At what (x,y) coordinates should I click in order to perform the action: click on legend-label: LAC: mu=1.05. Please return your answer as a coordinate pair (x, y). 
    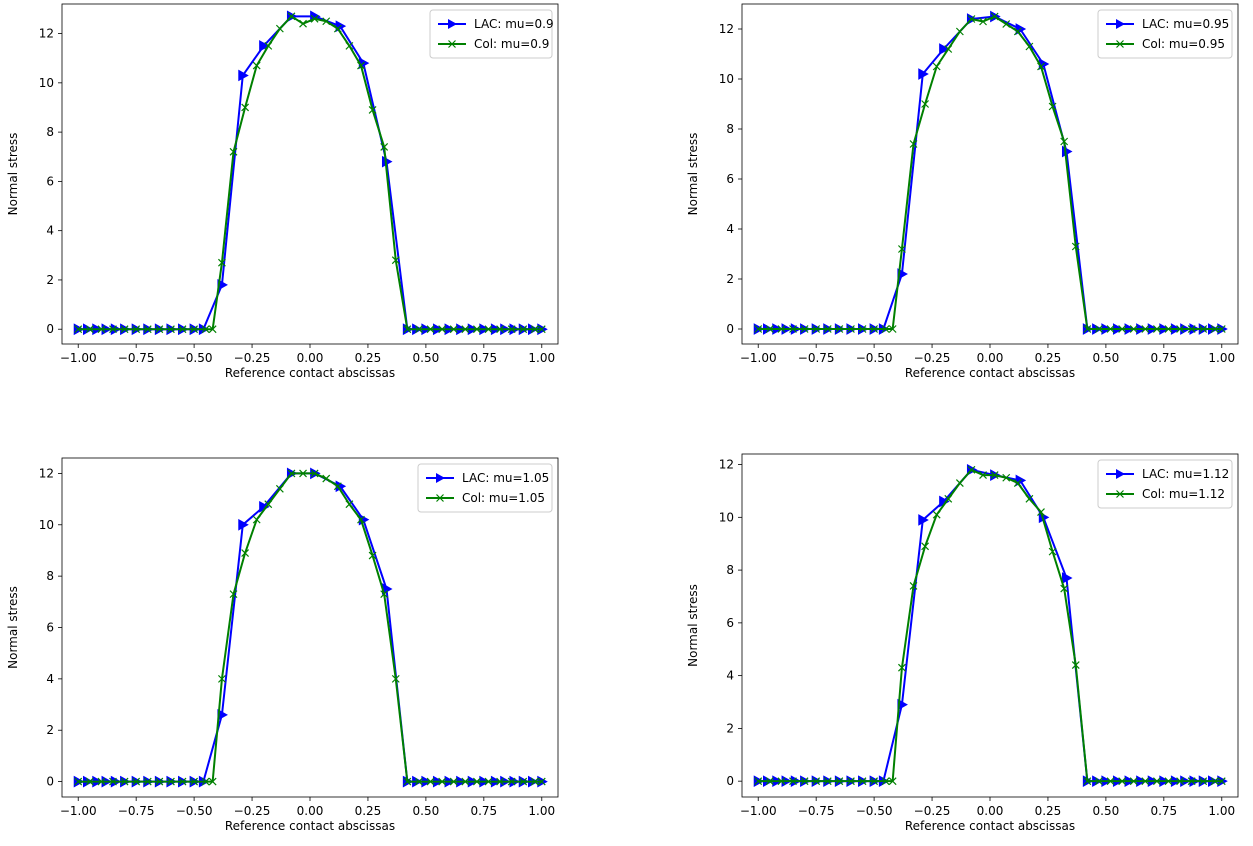
    Looking at the image, I should click on (505, 478).